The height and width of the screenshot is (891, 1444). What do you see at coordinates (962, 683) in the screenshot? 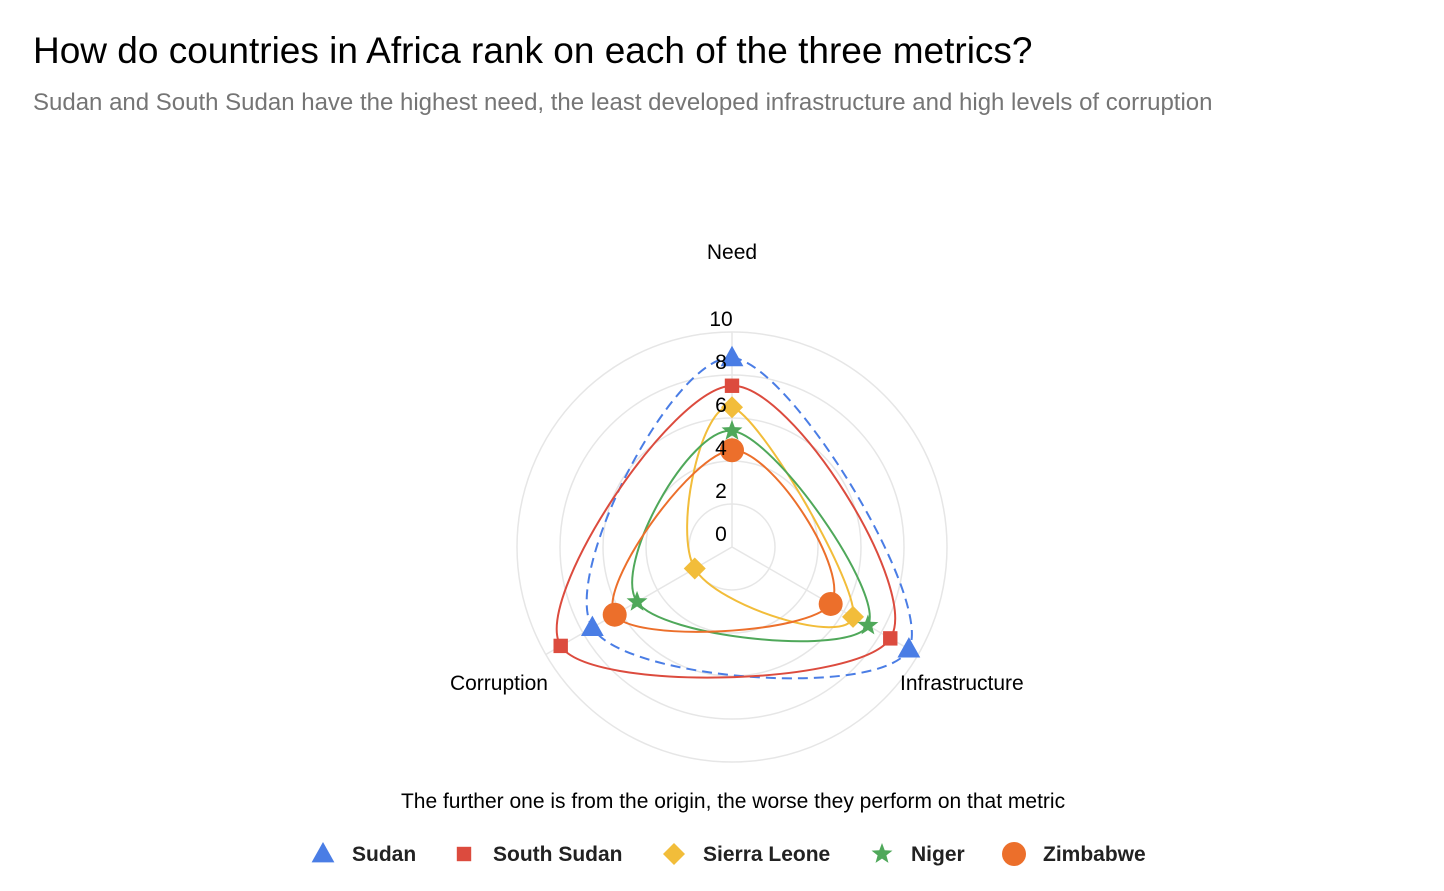
I see `axis-label-infrastructure: Infrastructure` at bounding box center [962, 683].